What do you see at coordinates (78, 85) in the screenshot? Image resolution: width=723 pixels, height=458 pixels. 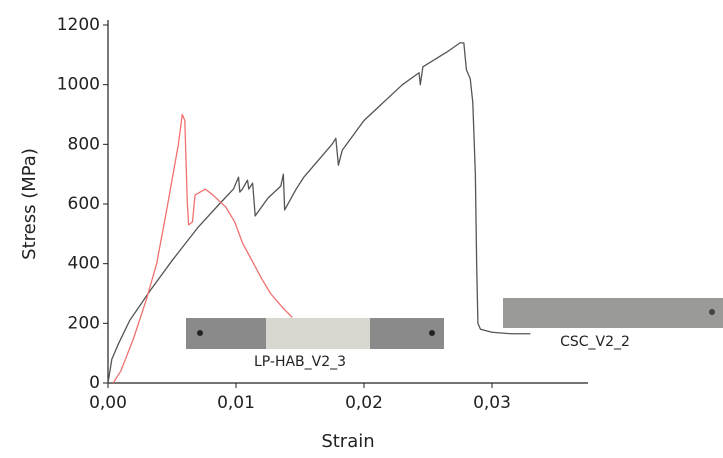 I see `y-tick-label: 1000` at bounding box center [78, 85].